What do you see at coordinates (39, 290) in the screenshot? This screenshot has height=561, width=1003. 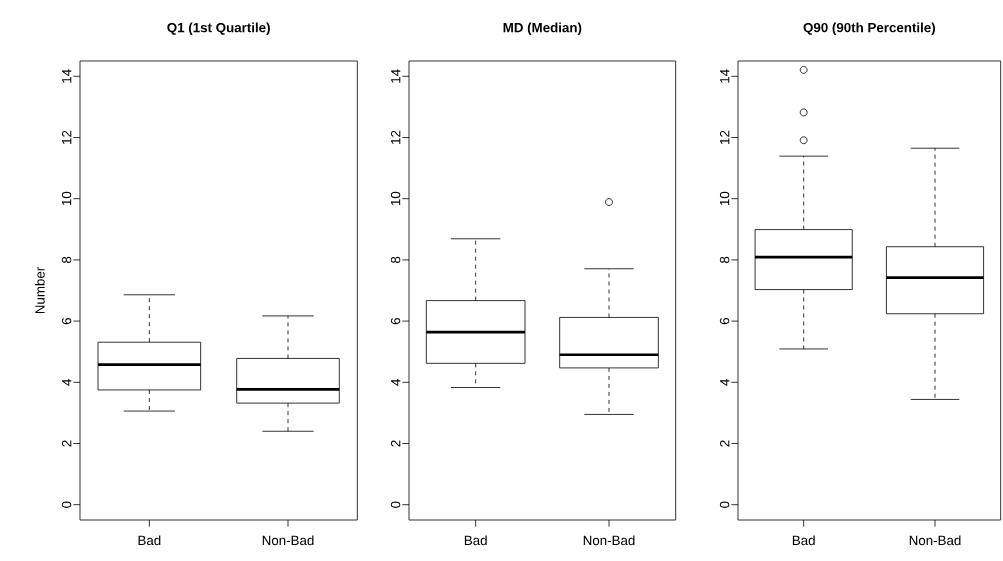 I see `y-axis-title: Number` at bounding box center [39, 290].